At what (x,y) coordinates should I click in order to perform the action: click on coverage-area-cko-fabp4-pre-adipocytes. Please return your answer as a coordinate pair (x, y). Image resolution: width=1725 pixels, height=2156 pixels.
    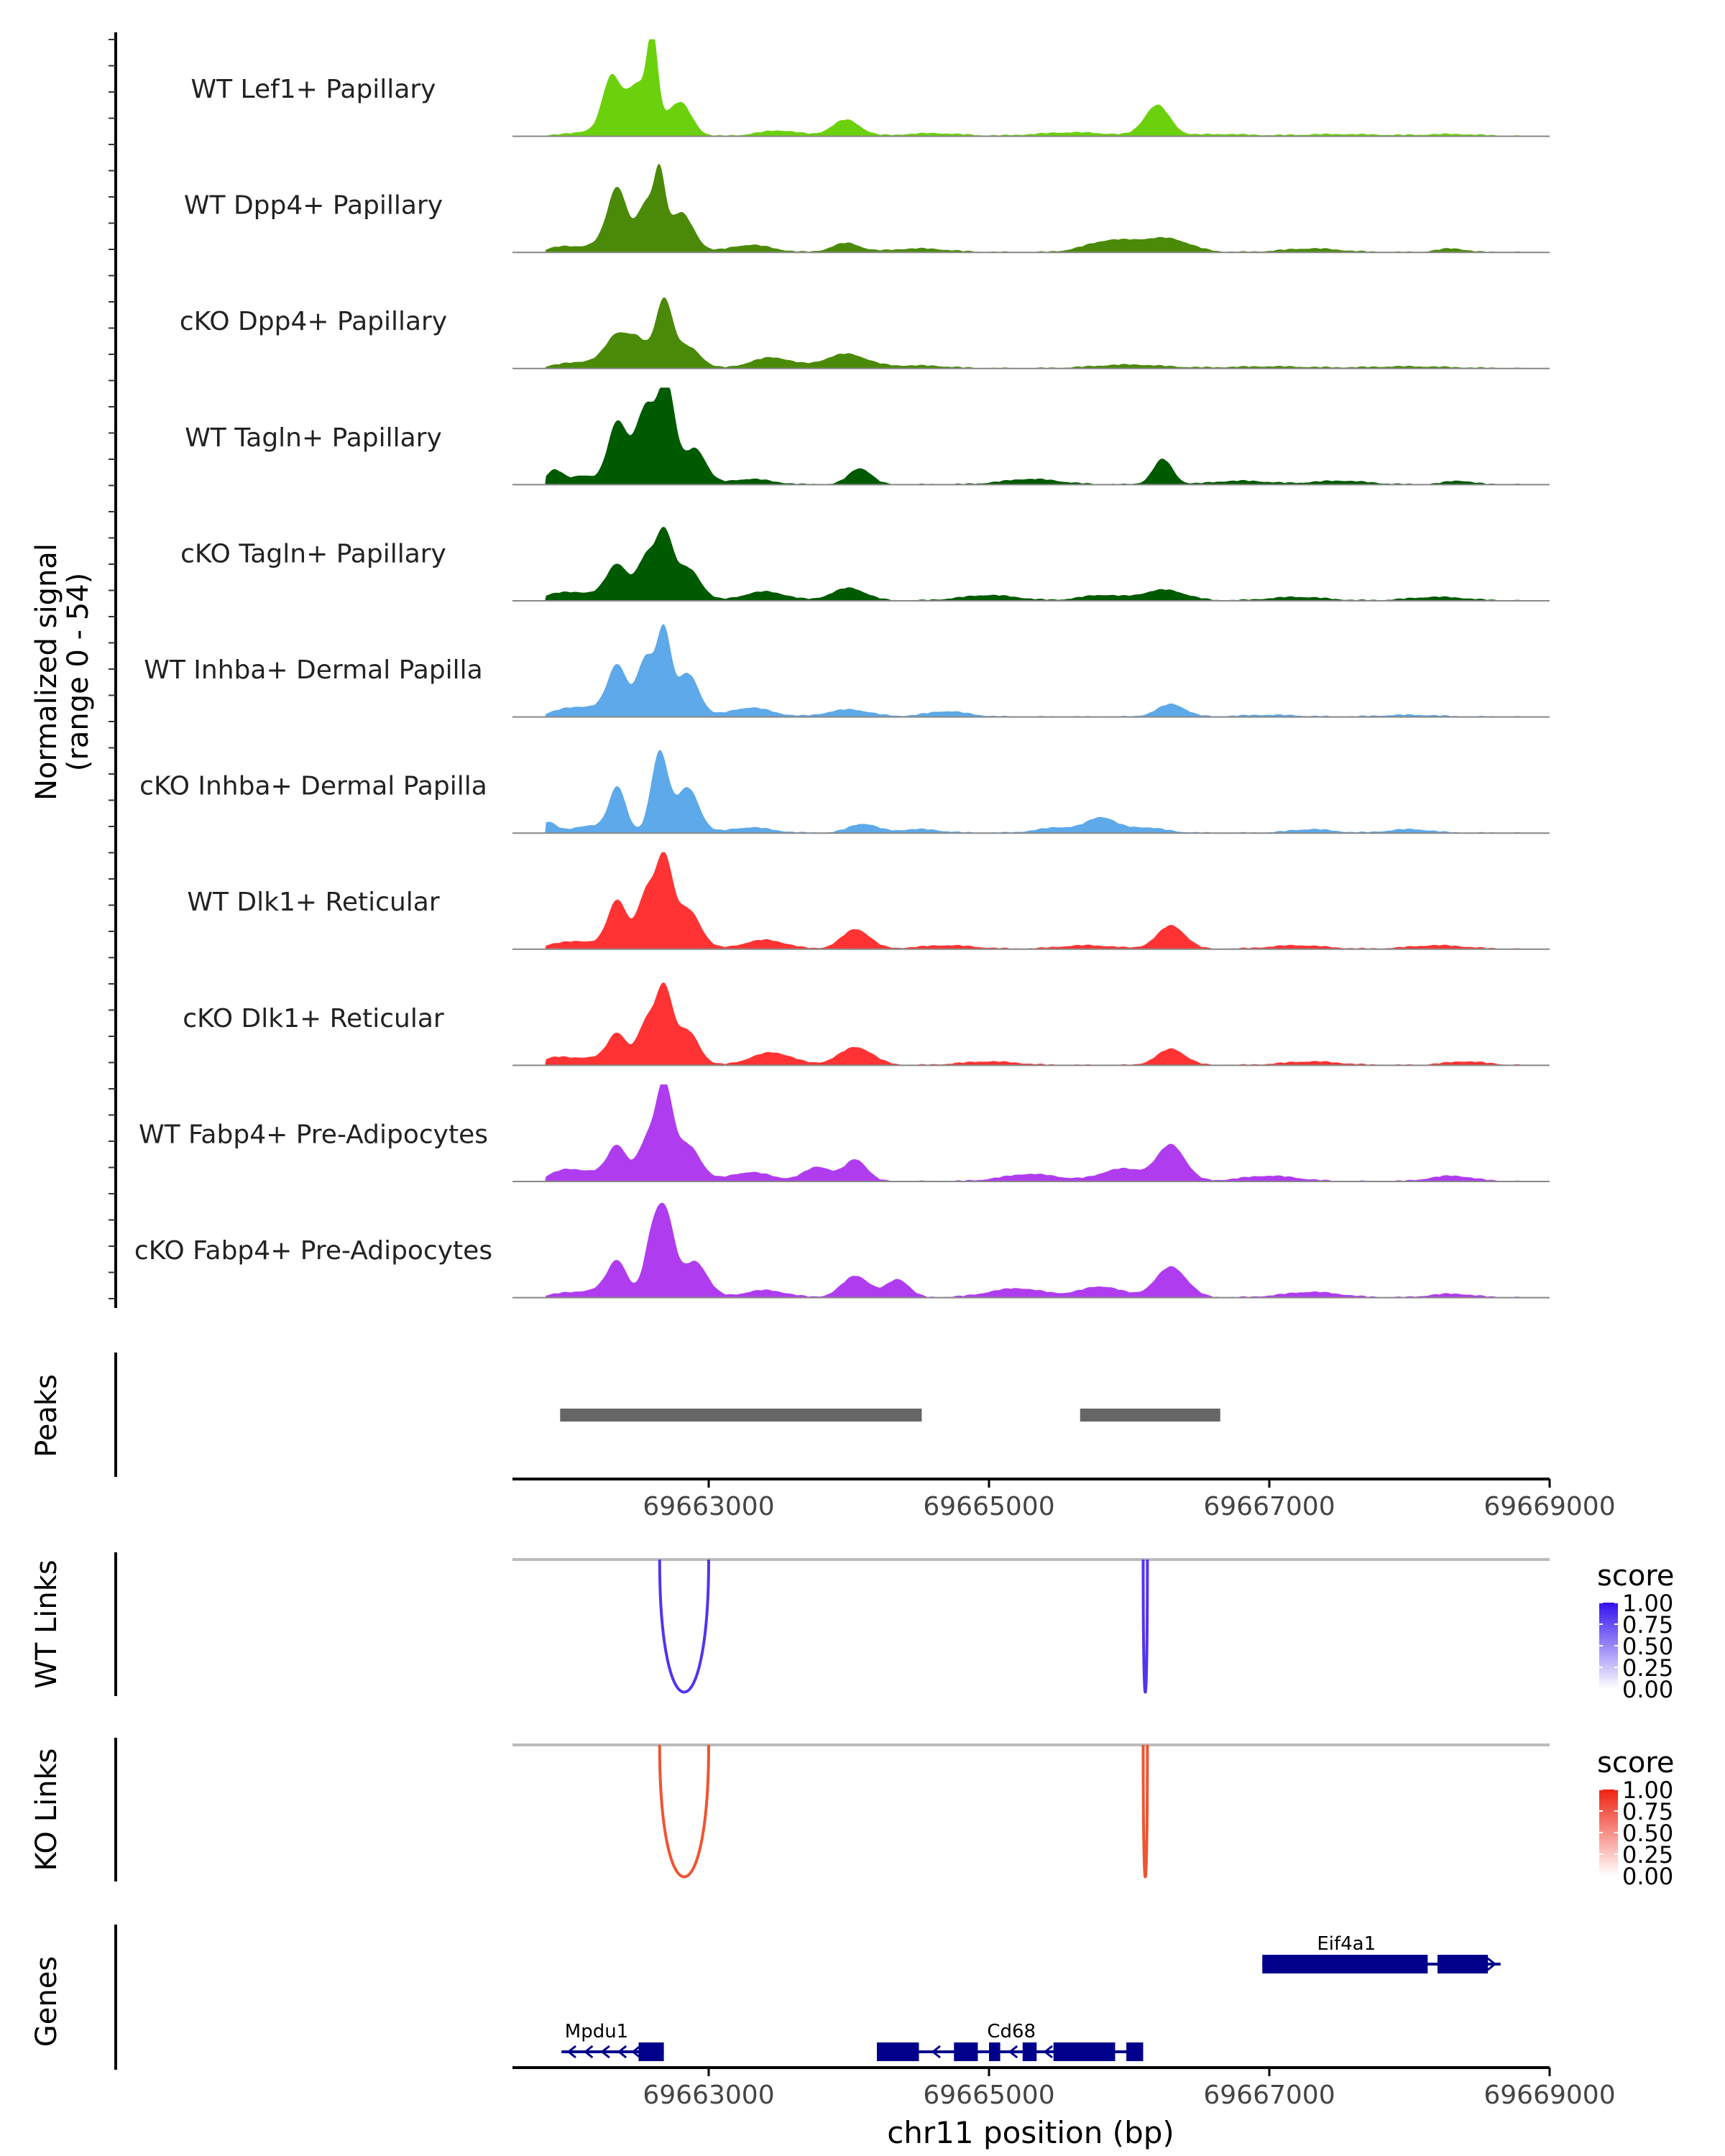
    Looking at the image, I should click on (1031, 1250).